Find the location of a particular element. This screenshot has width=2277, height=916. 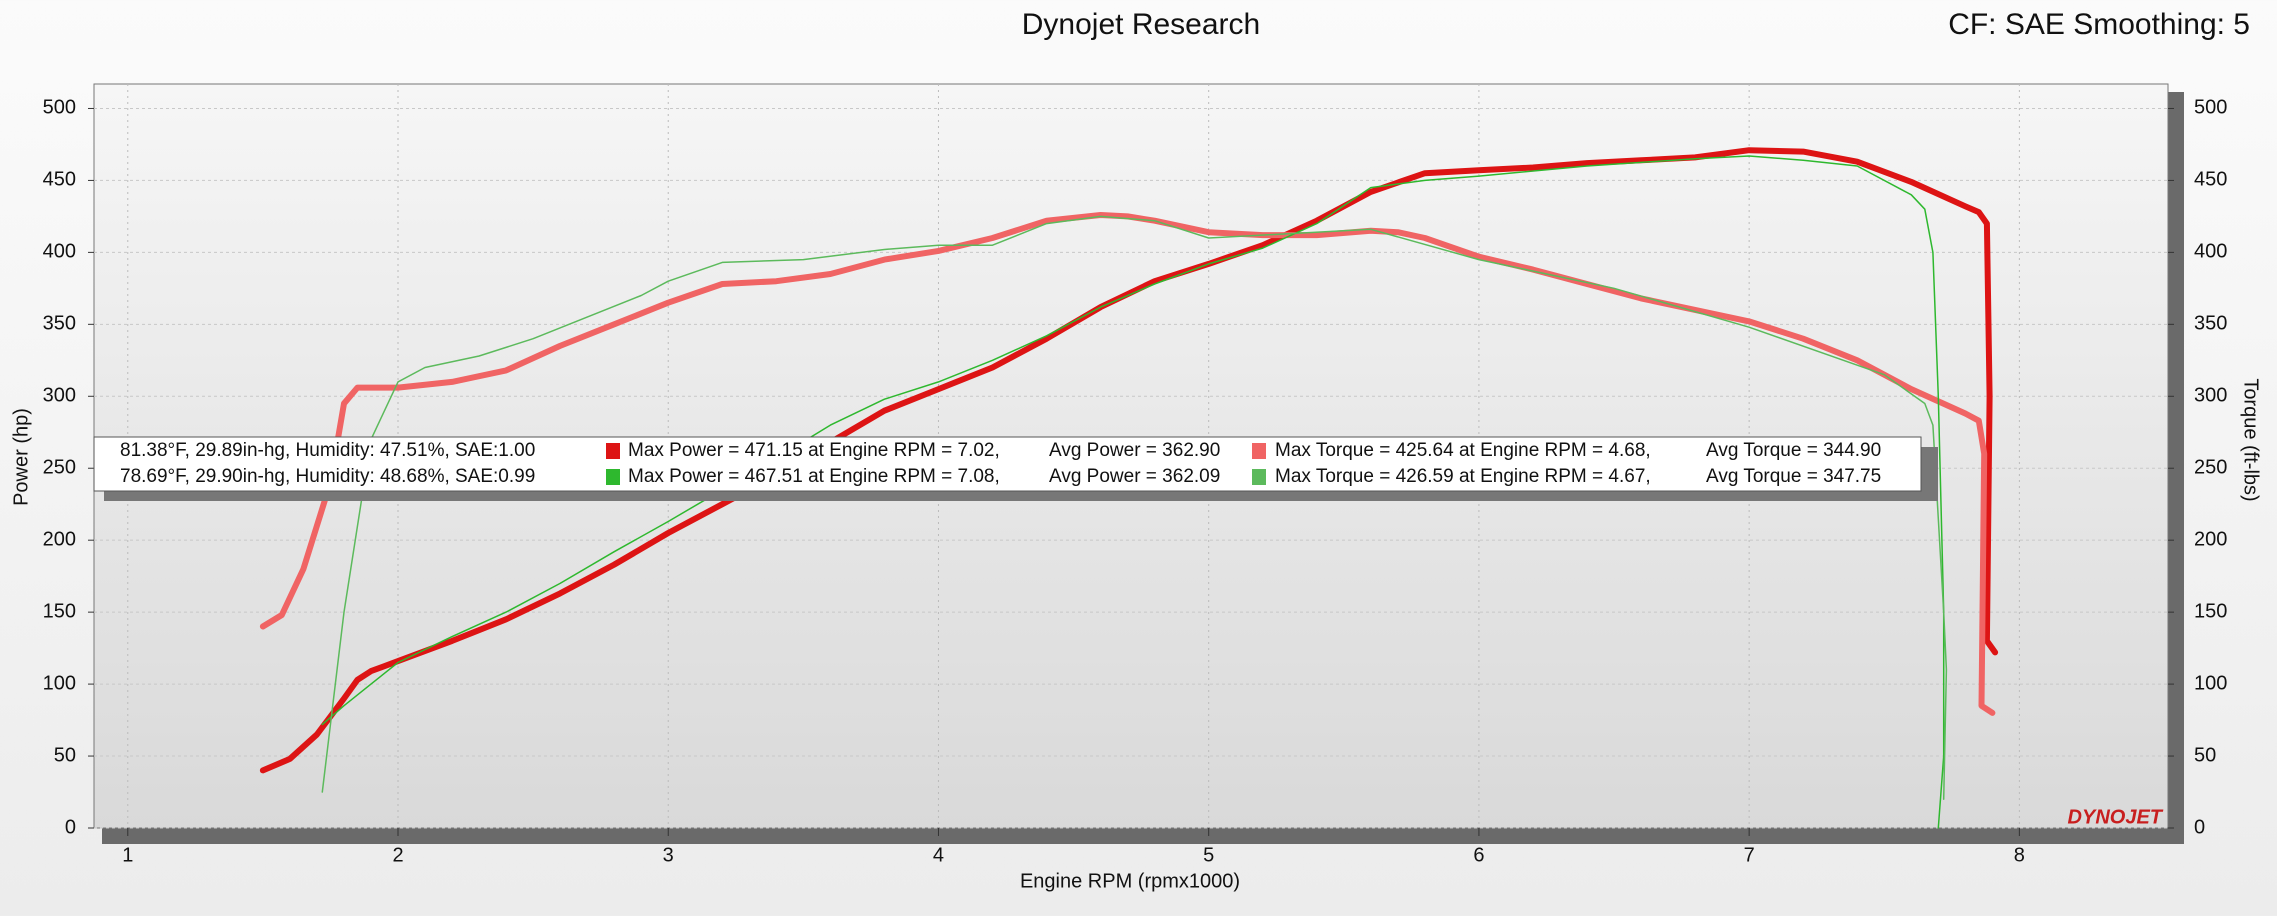

y2-tick-label: 150 is located at coordinates (2210, 611).